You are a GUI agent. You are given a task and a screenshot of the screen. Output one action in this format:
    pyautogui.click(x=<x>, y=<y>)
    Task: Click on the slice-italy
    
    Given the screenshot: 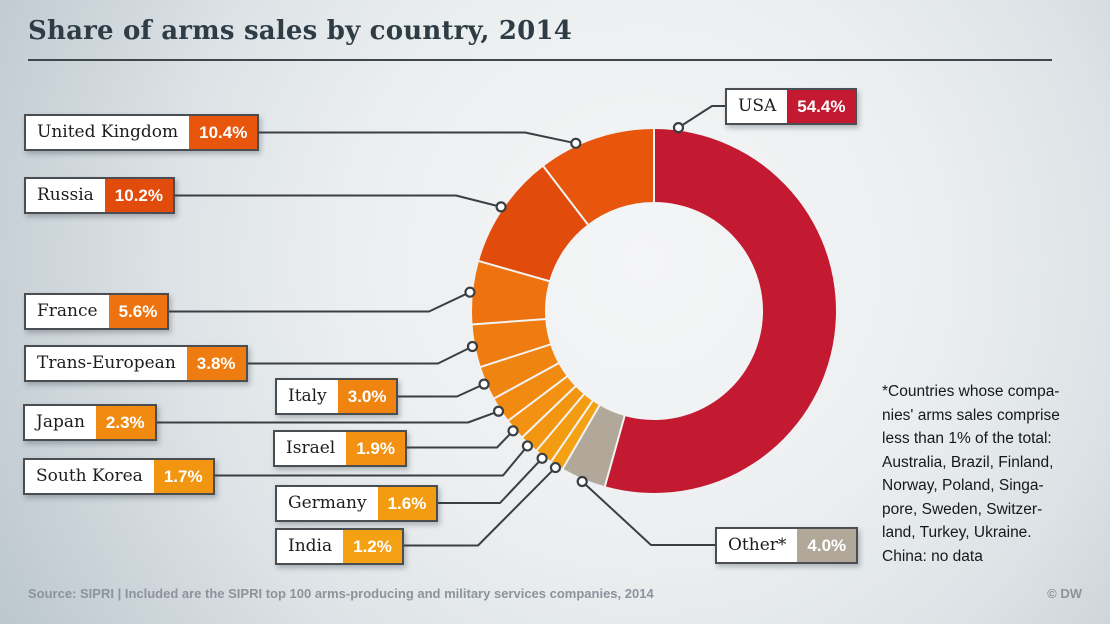 What is the action you would take?
    pyautogui.click(x=519, y=371)
    